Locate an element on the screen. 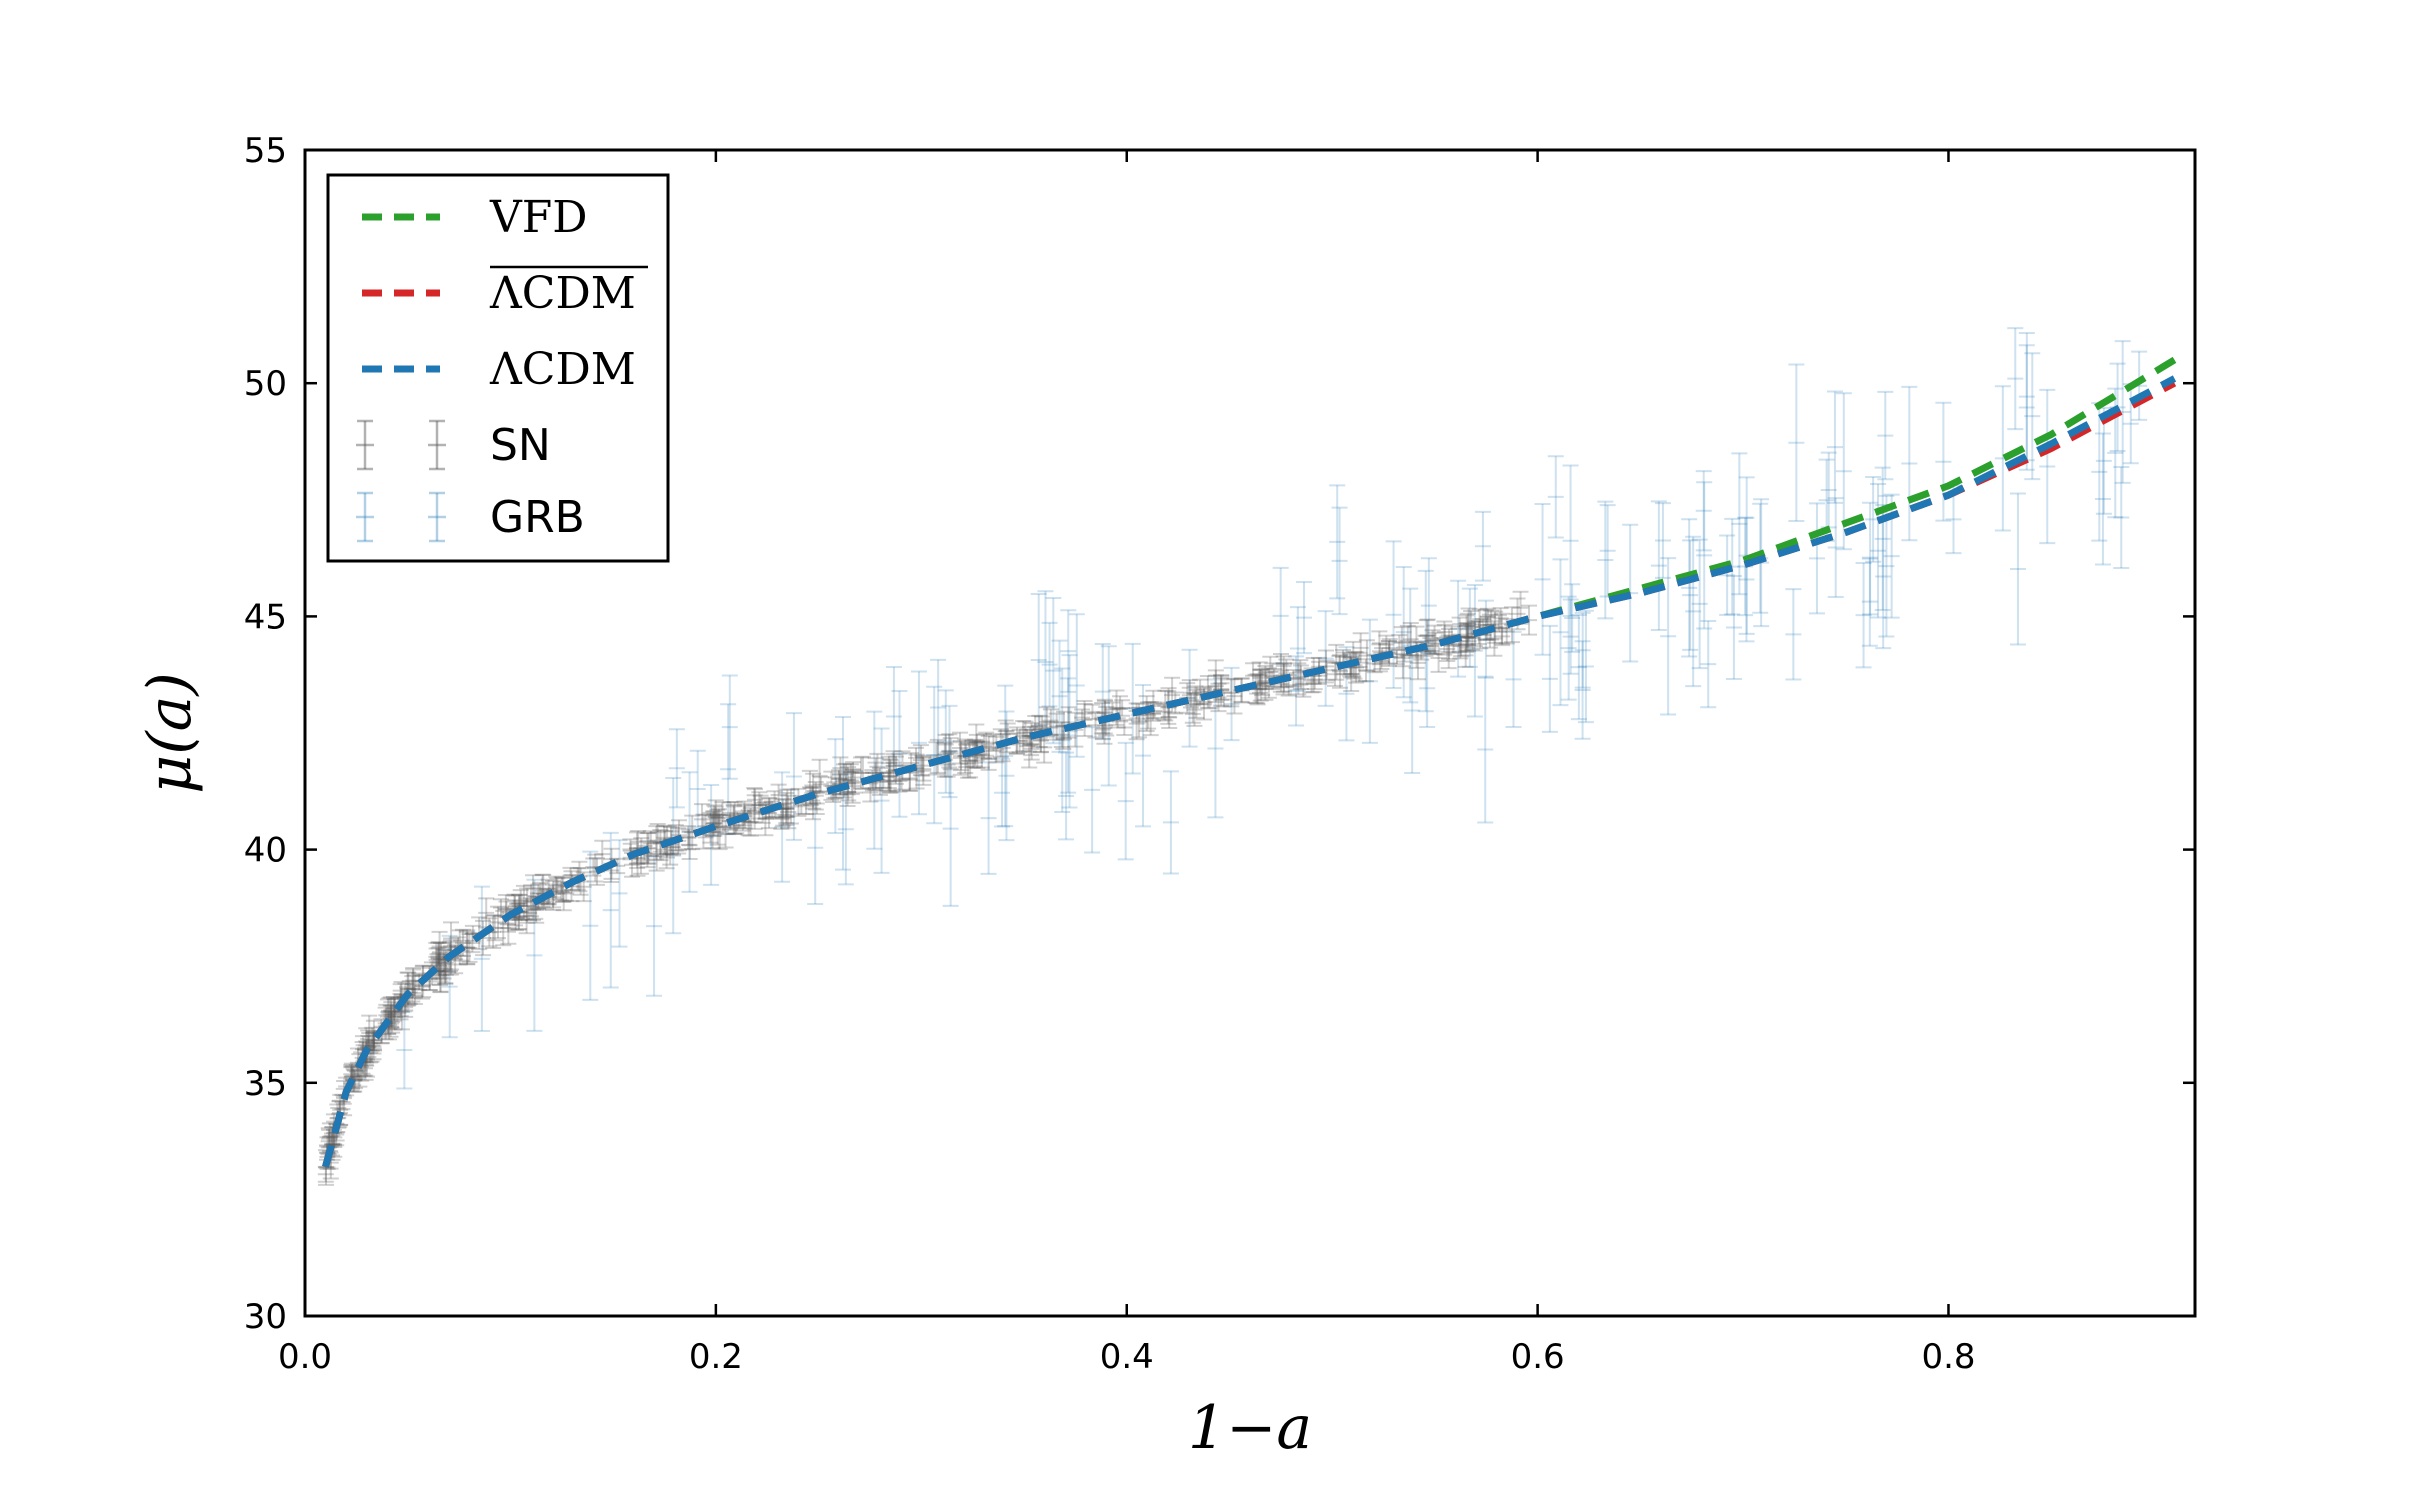  legend: VFD ΛCDM ΛCDM SN GRB is located at coordinates (498, 368).